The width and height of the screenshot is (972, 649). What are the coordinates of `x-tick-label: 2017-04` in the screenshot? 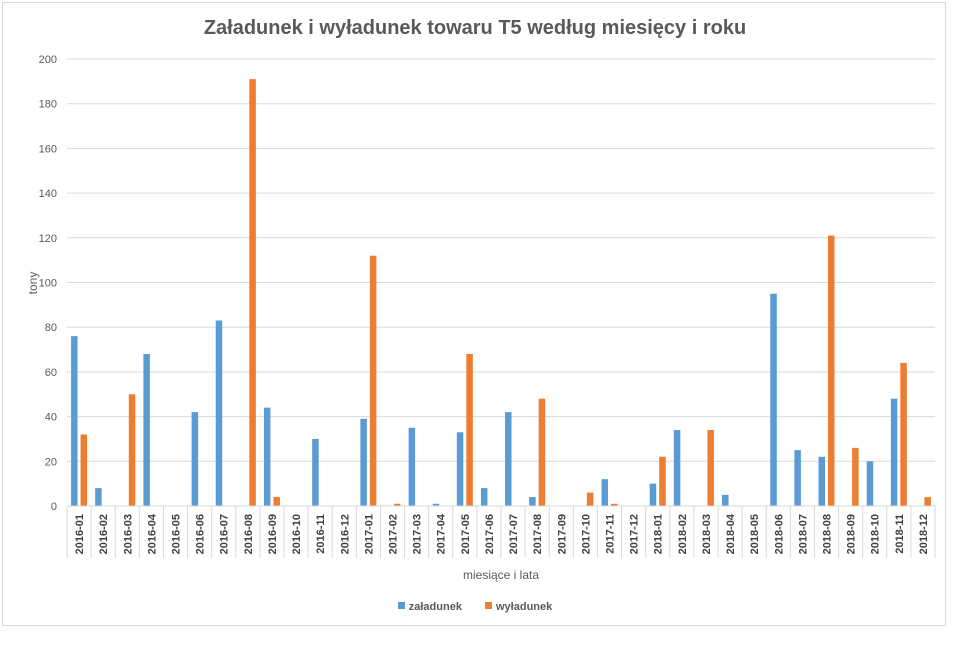 It's located at (442, 533).